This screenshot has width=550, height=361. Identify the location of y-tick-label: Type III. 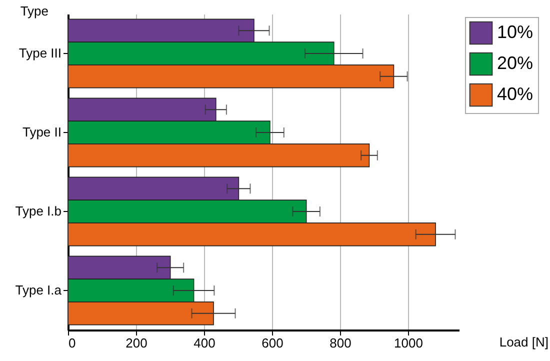
(40, 53).